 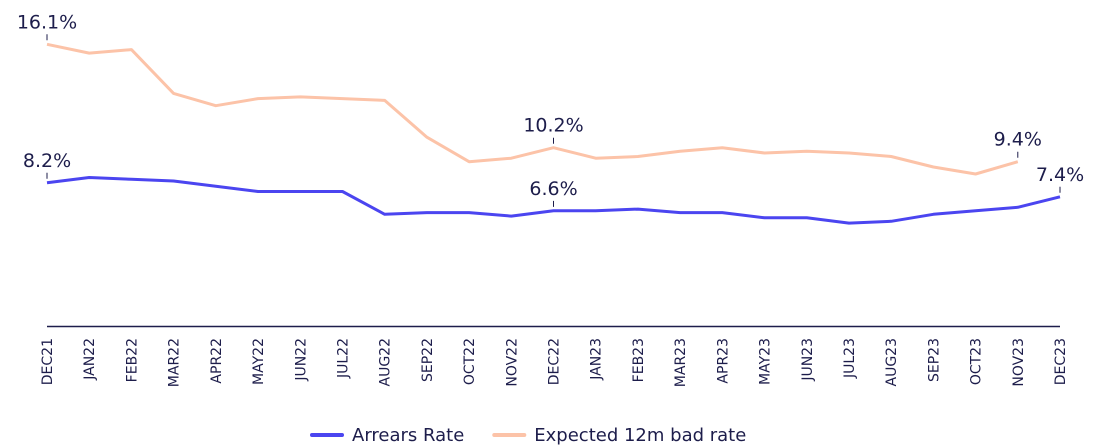 I want to click on x-tick-label: AUG22, so click(x=386, y=362).